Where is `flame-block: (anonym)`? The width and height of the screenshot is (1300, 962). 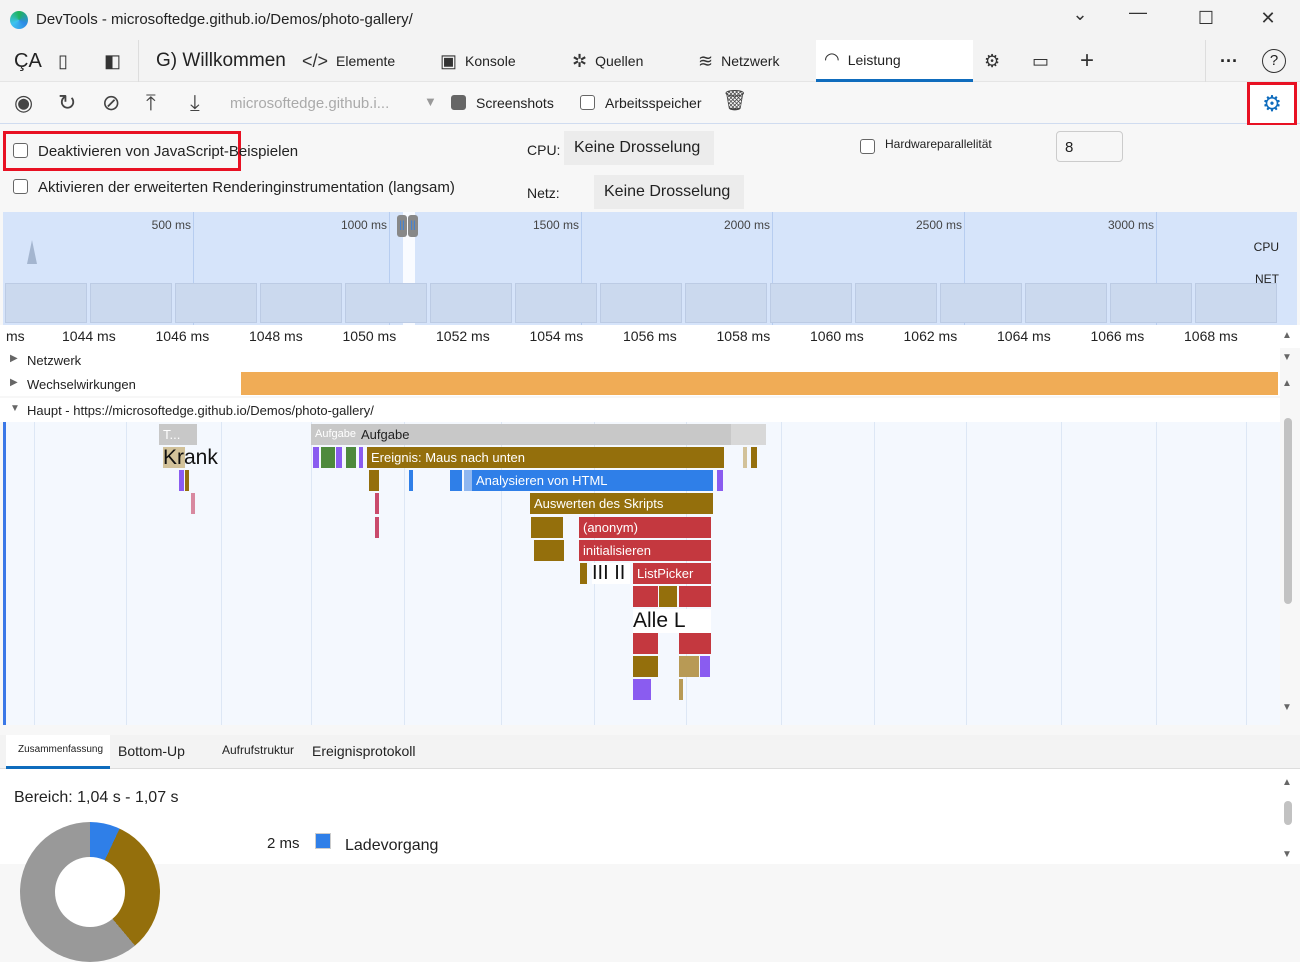 flame-block: (anonym) is located at coordinates (645, 527).